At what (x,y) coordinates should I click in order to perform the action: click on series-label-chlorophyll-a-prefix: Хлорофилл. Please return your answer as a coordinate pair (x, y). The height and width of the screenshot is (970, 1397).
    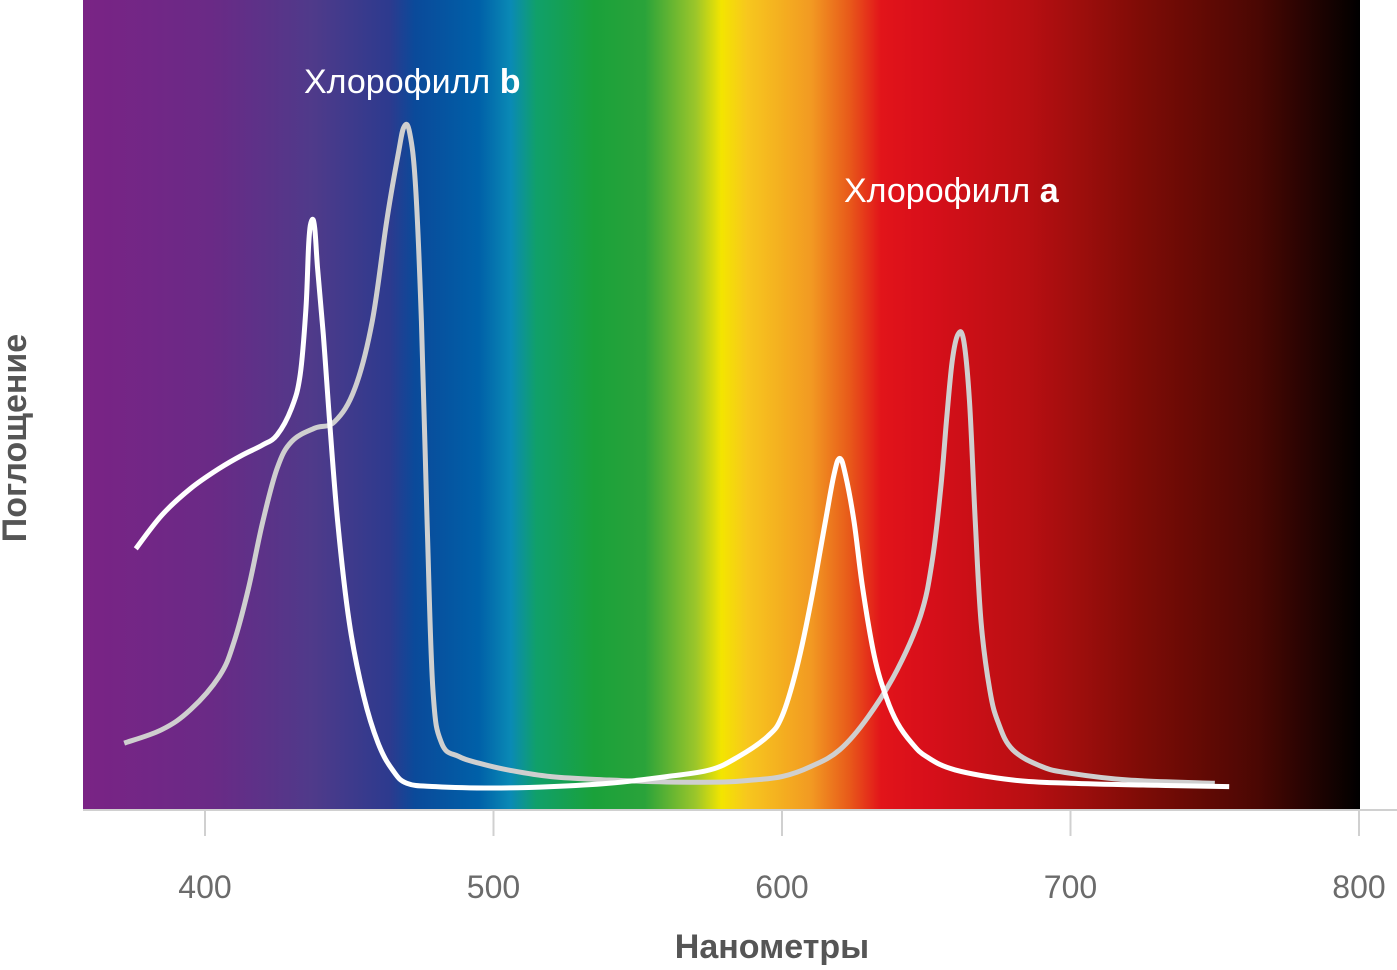
    Looking at the image, I should click on (942, 191).